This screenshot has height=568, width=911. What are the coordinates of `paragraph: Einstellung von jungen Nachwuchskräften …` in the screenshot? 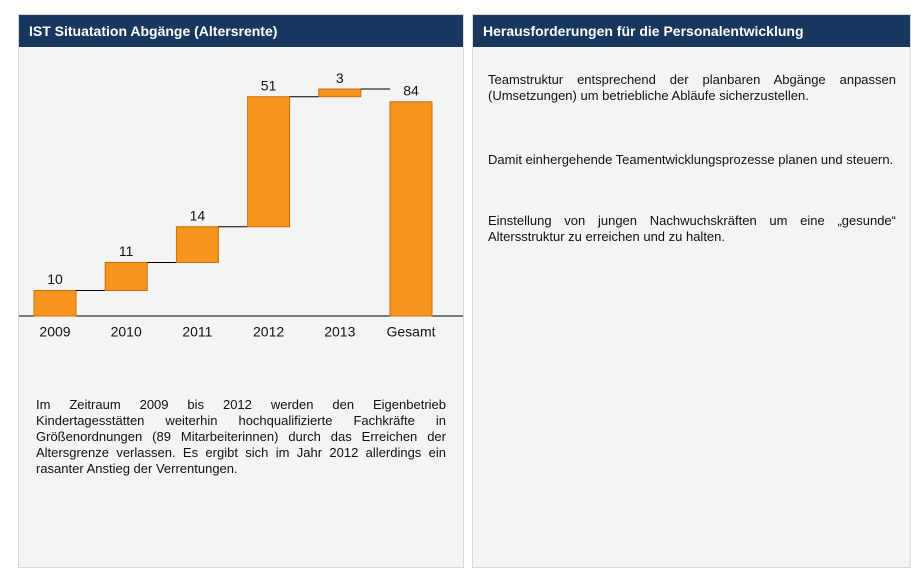 It's located at (692, 228).